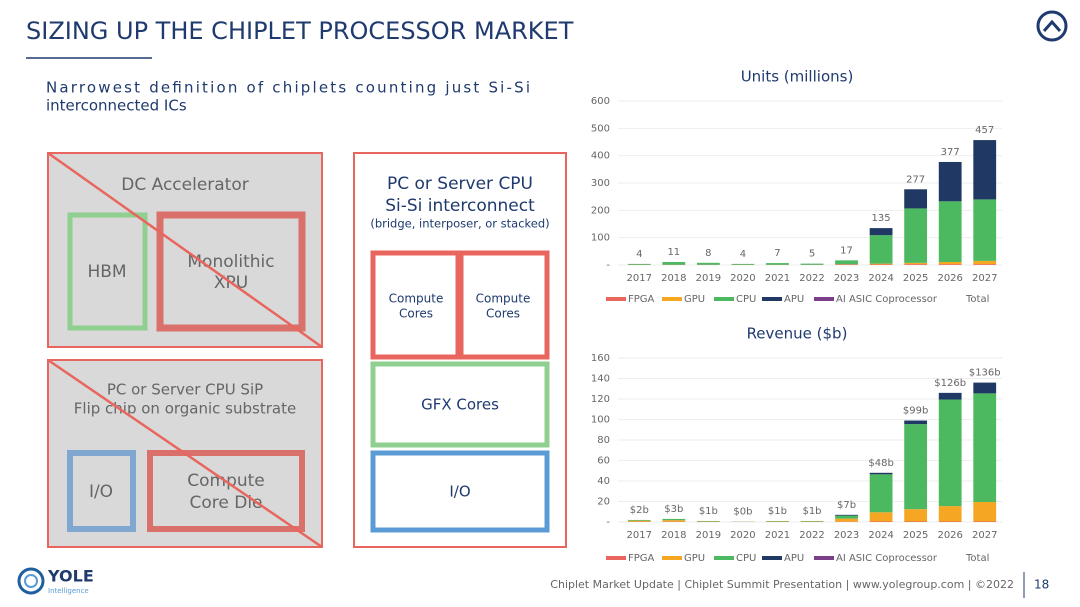  Describe the element at coordinates (460, 405) in the screenshot. I see `gfx-label: GFX Cores` at that location.